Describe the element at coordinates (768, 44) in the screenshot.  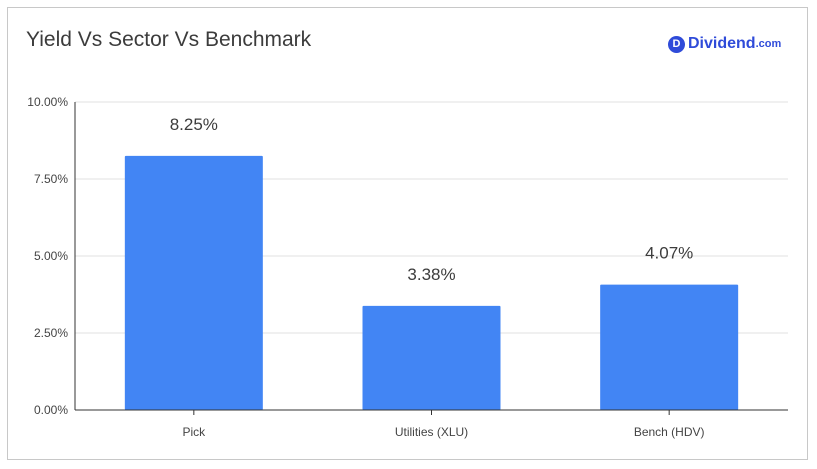
I see `dividend-logo-suffix: .com` at that location.